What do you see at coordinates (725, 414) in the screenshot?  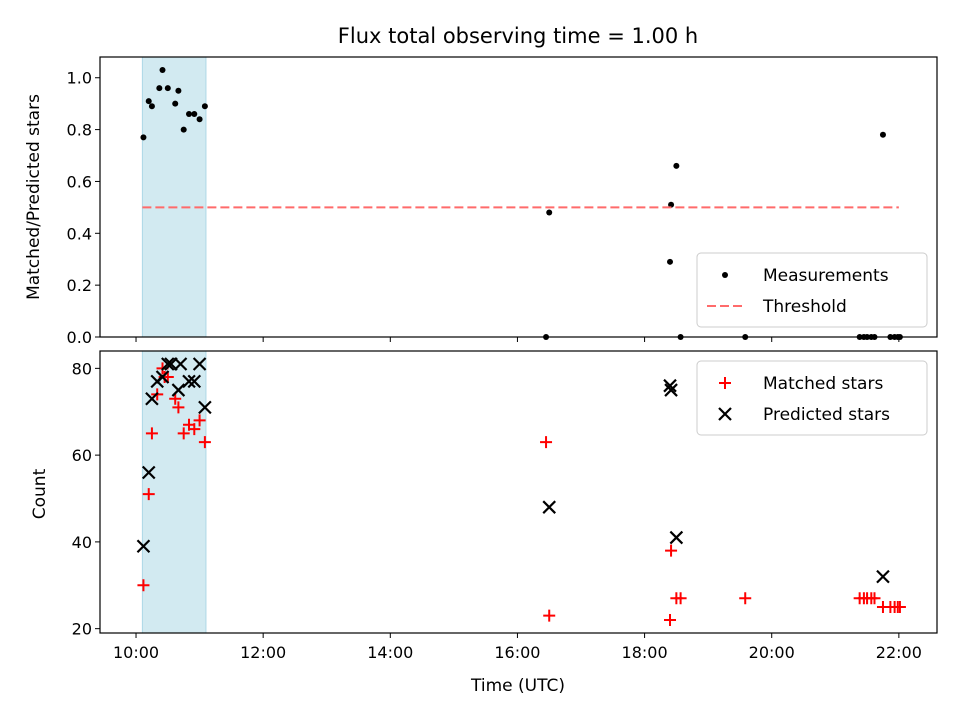 I see `legend-predicted-swatch` at bounding box center [725, 414].